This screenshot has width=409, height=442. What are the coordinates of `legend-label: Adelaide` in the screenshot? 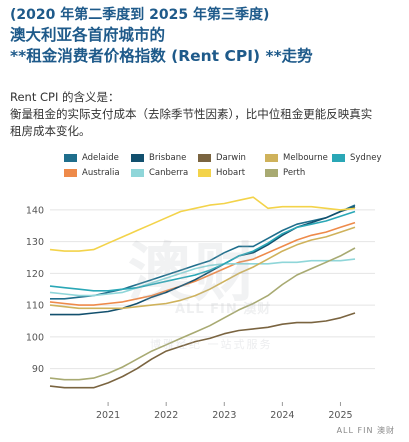 It's located at (100, 158).